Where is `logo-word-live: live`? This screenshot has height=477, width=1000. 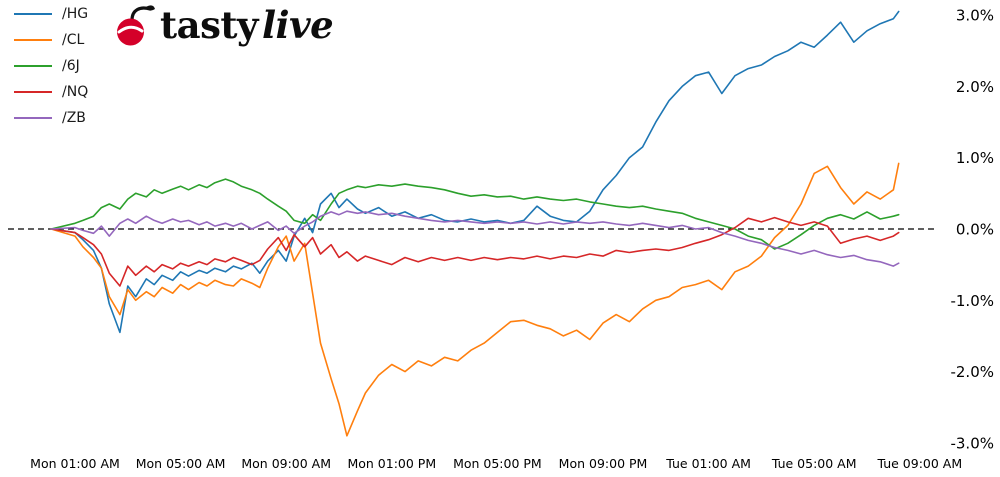
logo-word-live: live is located at coordinates (298, 25).